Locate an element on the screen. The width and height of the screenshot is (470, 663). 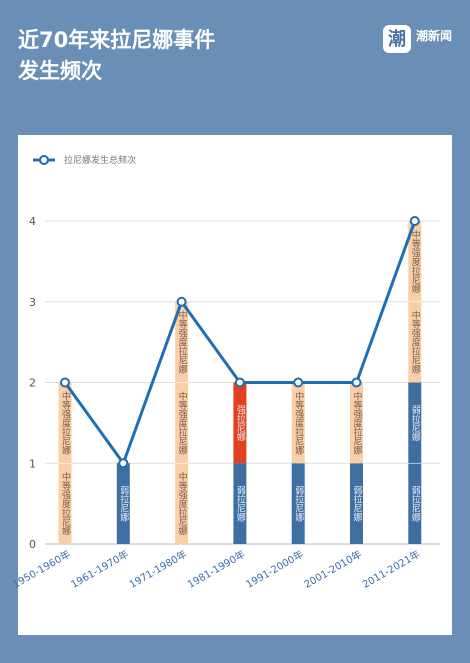
logo-icon is located at coordinates (397, 39).